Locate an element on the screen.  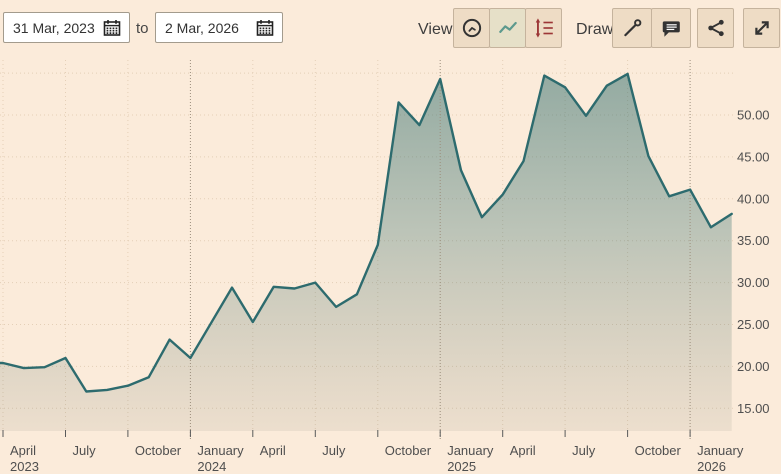
draw-trendline-button is located at coordinates (632, 28).